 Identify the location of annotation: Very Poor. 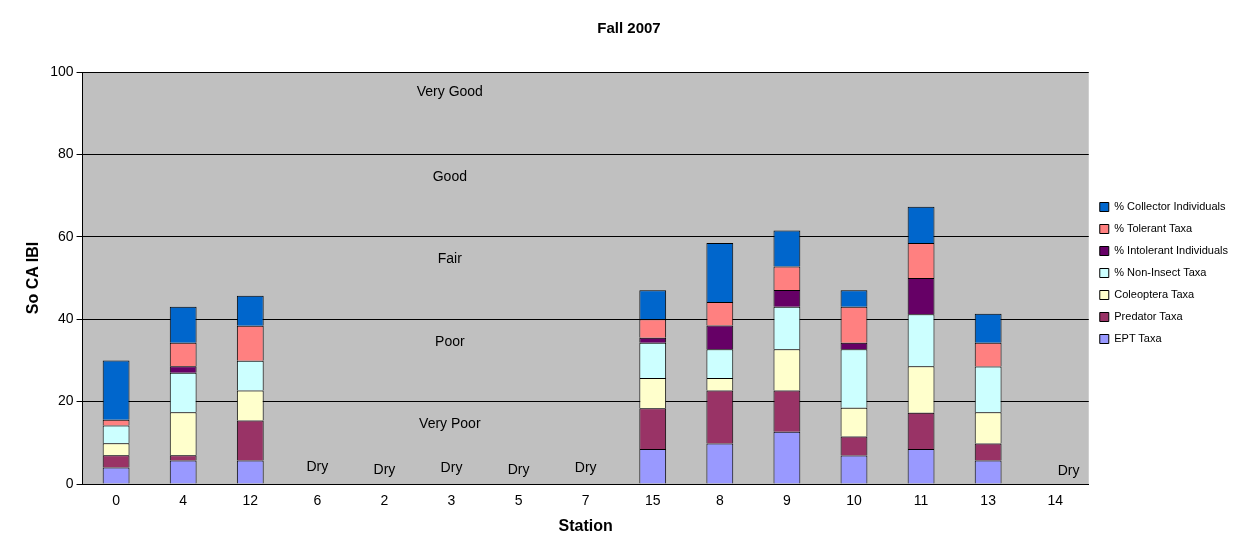
(450, 423).